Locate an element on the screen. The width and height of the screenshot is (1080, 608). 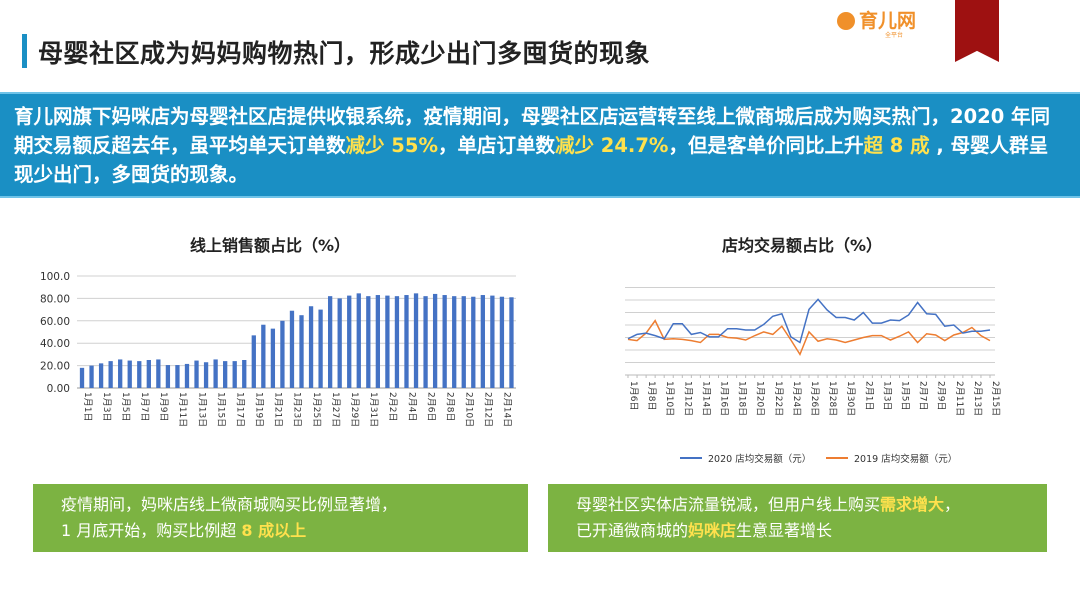
x-tick-label: 1月13日 is located at coordinates (201, 409).